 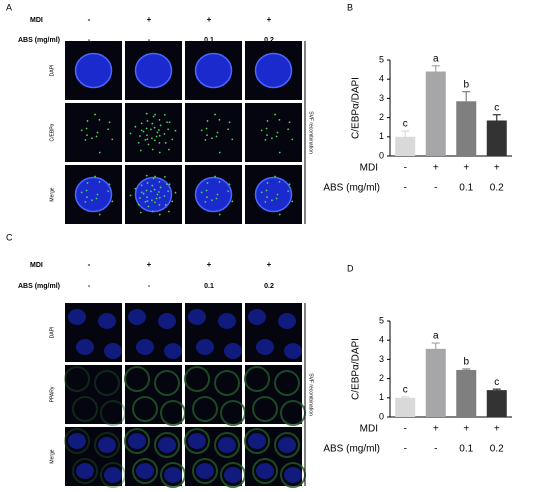 I want to click on significance-letter: a, so click(x=436, y=336).